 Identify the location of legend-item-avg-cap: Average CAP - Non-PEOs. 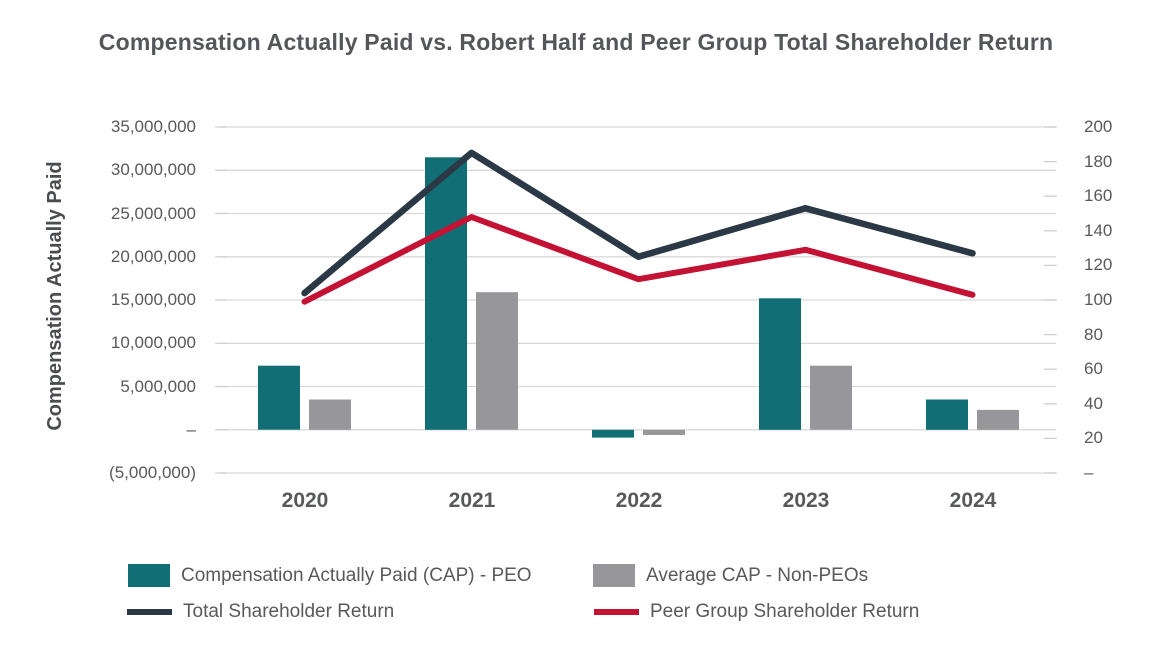
(730, 575).